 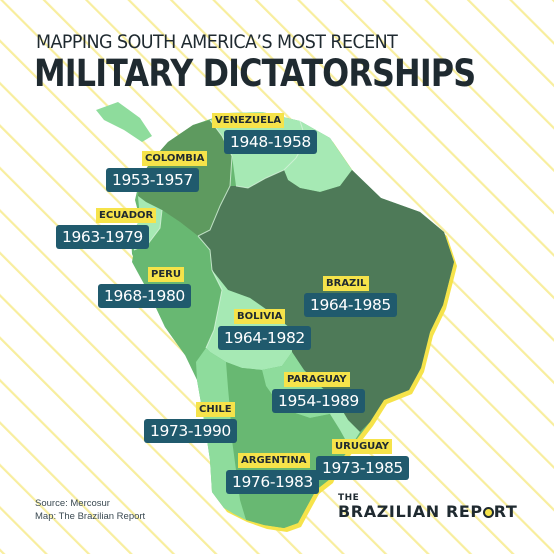 I want to click on years-badge: 1953-1957, so click(x=152, y=180).